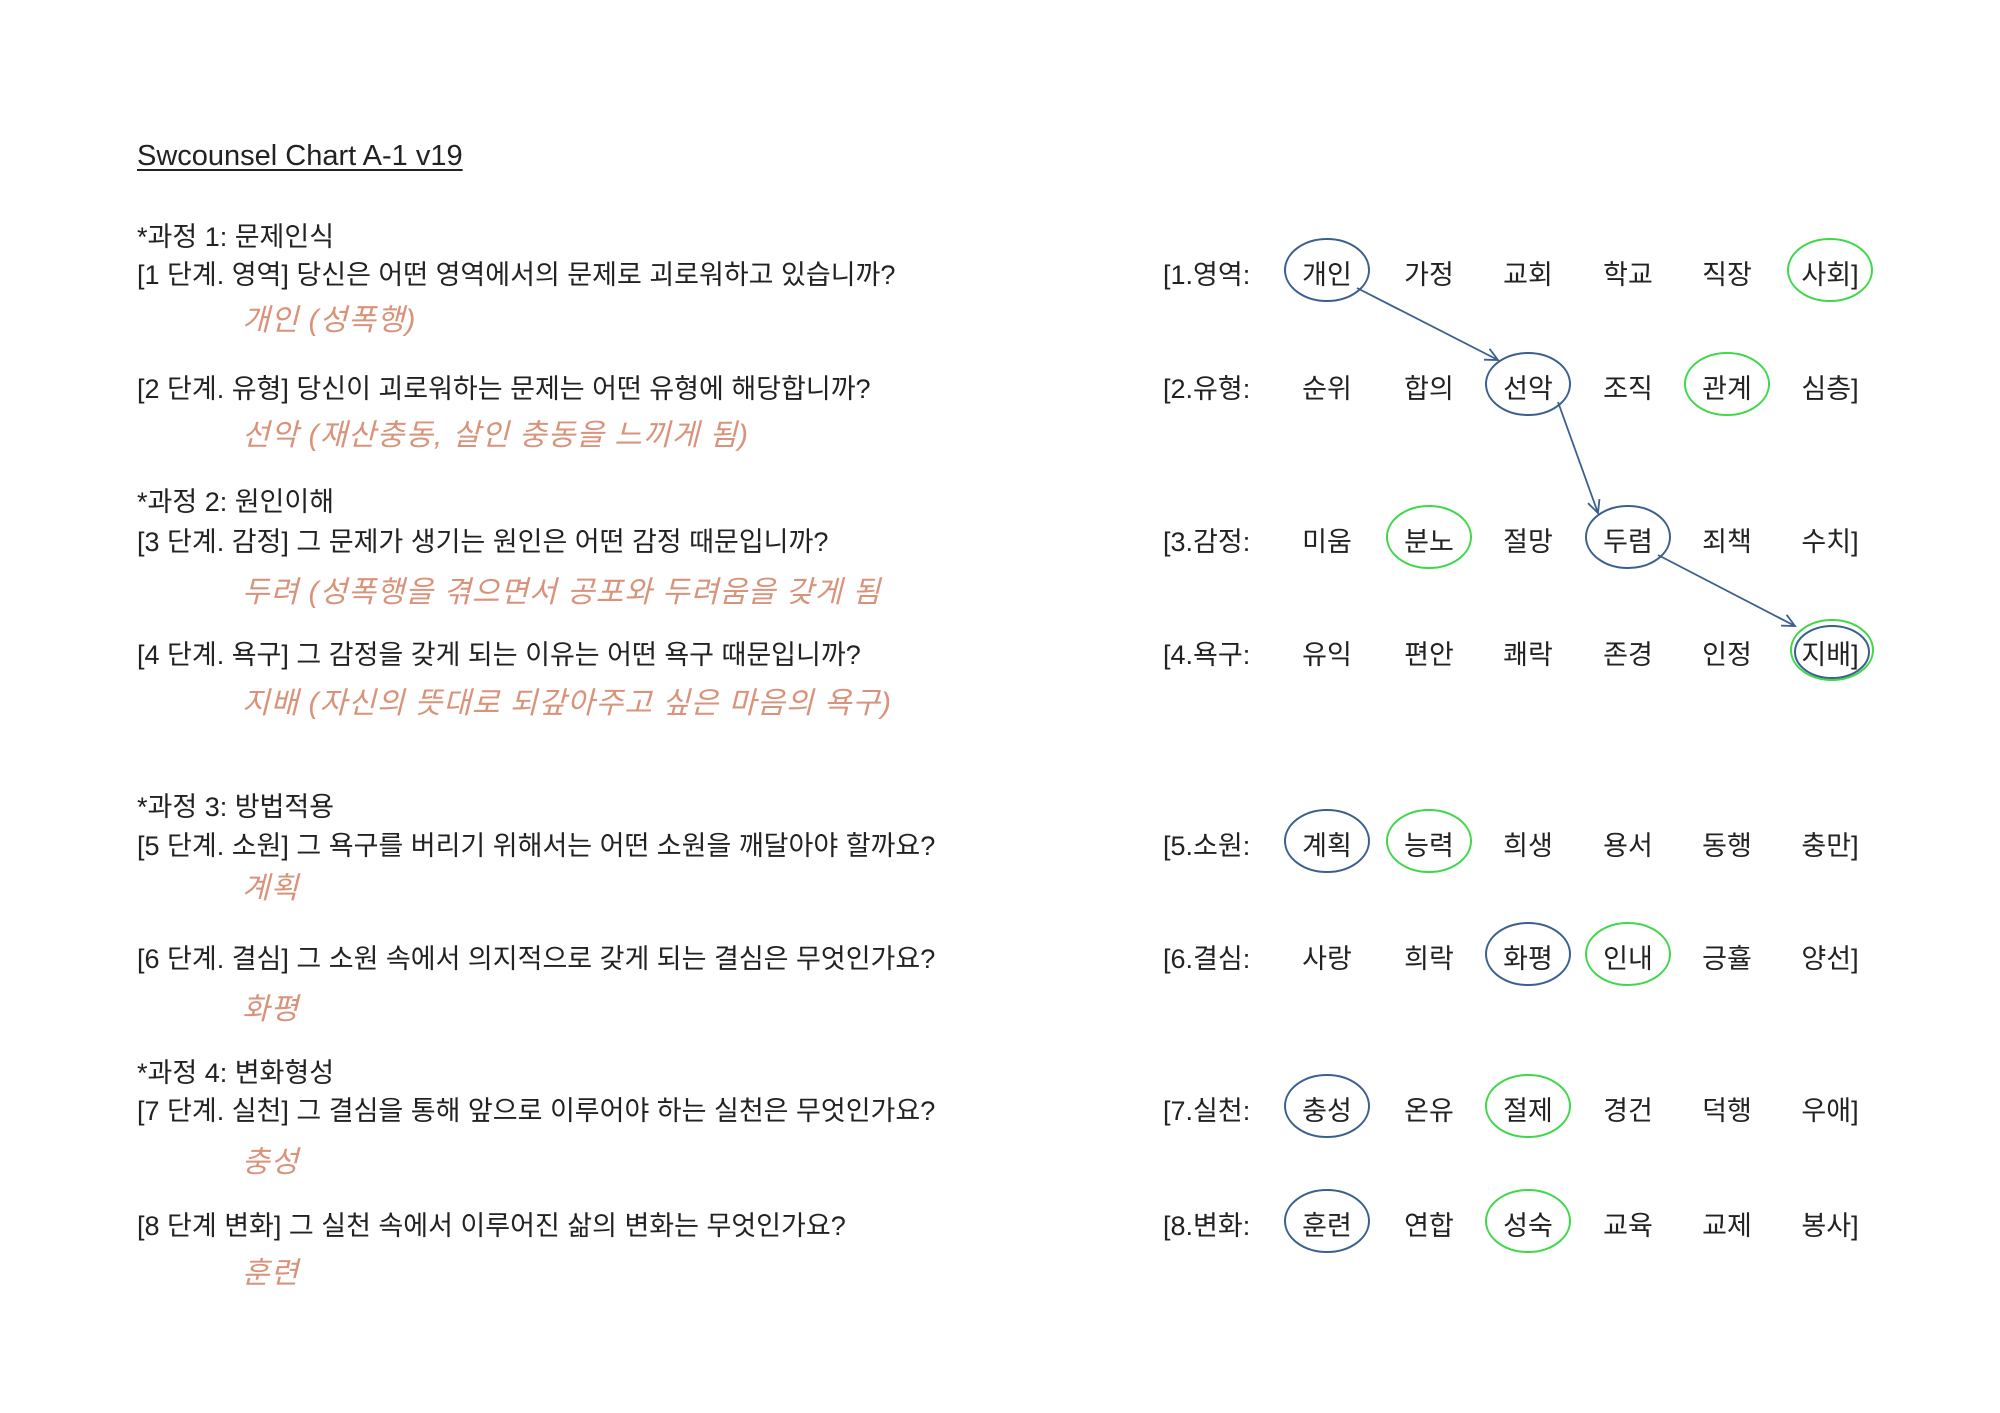 This screenshot has width=2000, height=1413. Describe the element at coordinates (1628, 846) in the screenshot. I see `option-5-4: 용서` at that location.